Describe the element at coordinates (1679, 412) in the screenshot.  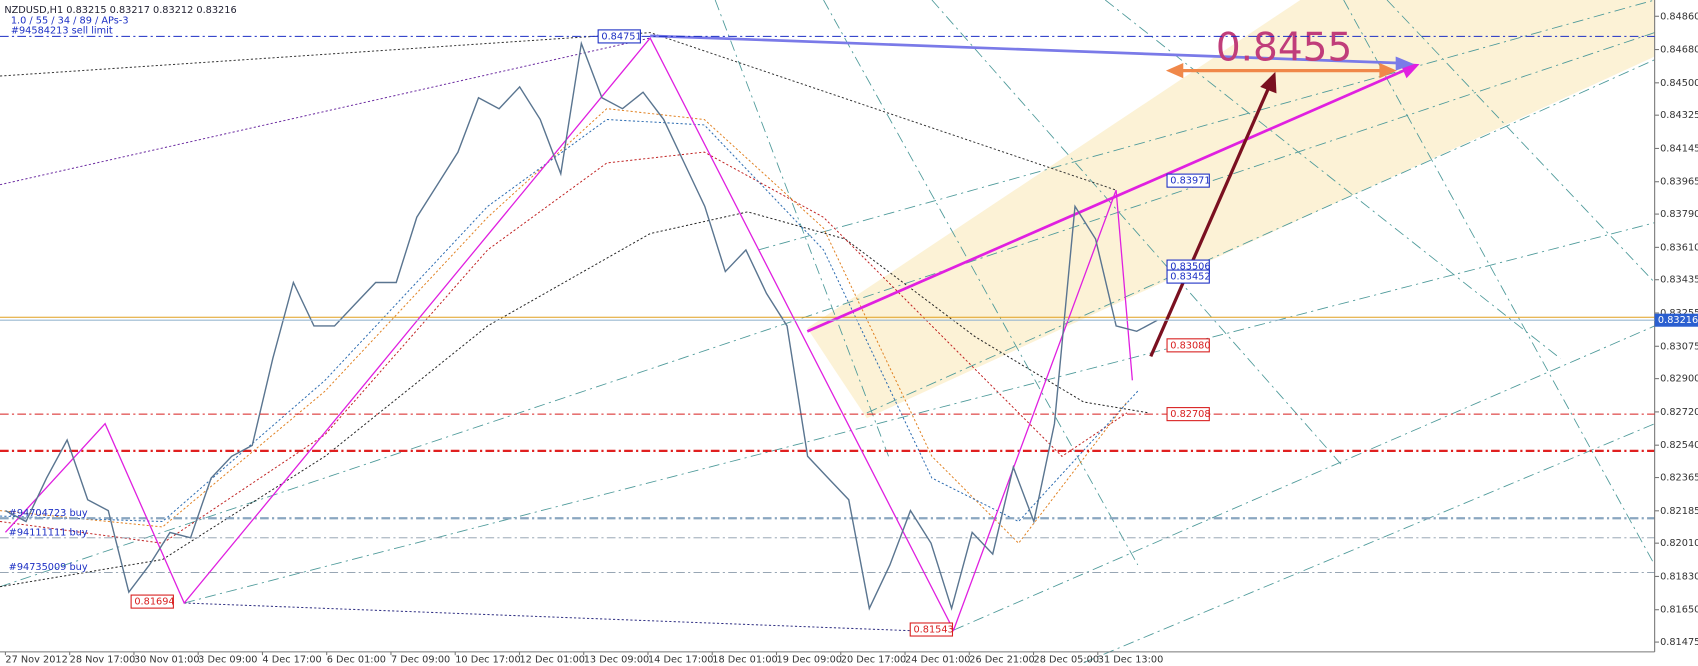
I see `y-tick-label: 0.82720` at that location.